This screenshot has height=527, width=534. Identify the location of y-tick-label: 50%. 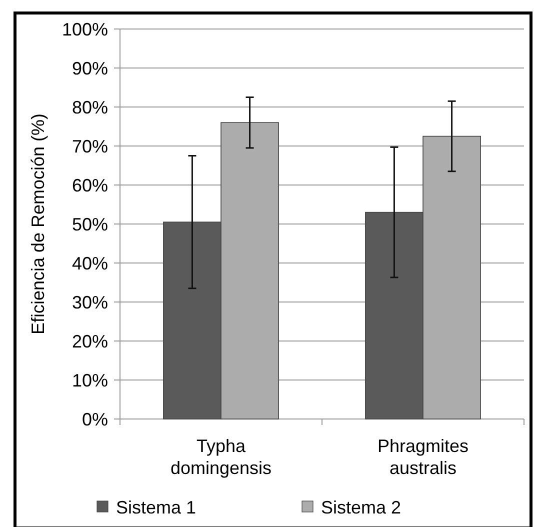
(90, 224).